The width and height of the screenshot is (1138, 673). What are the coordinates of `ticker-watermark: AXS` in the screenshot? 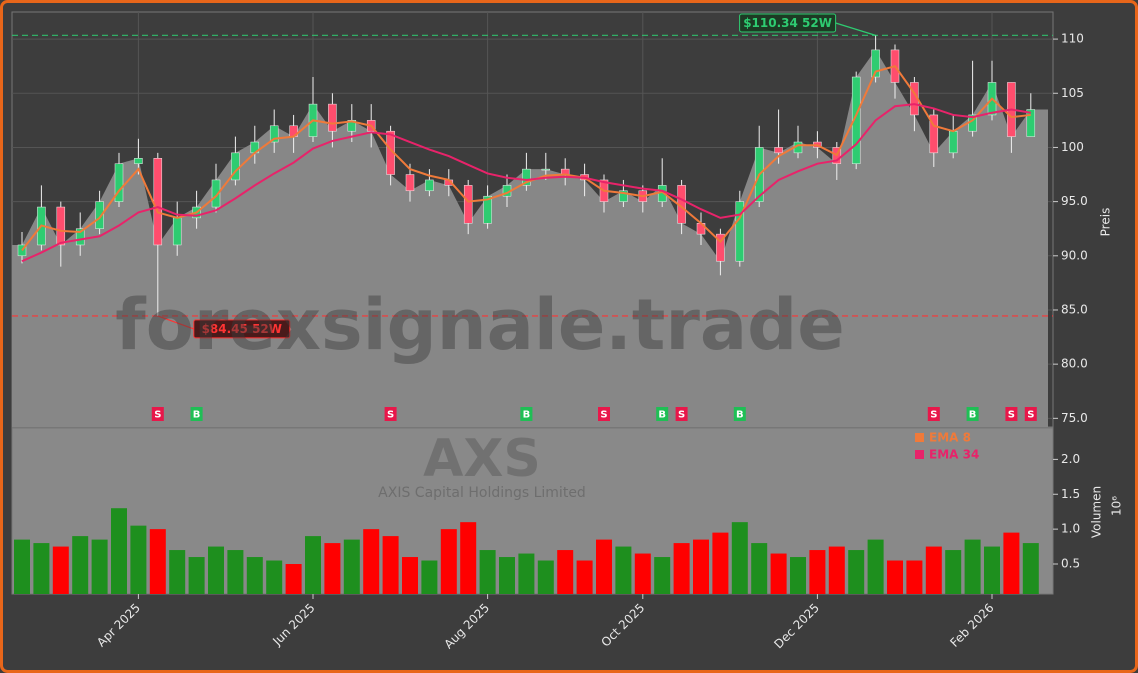 It's located at (482, 459).